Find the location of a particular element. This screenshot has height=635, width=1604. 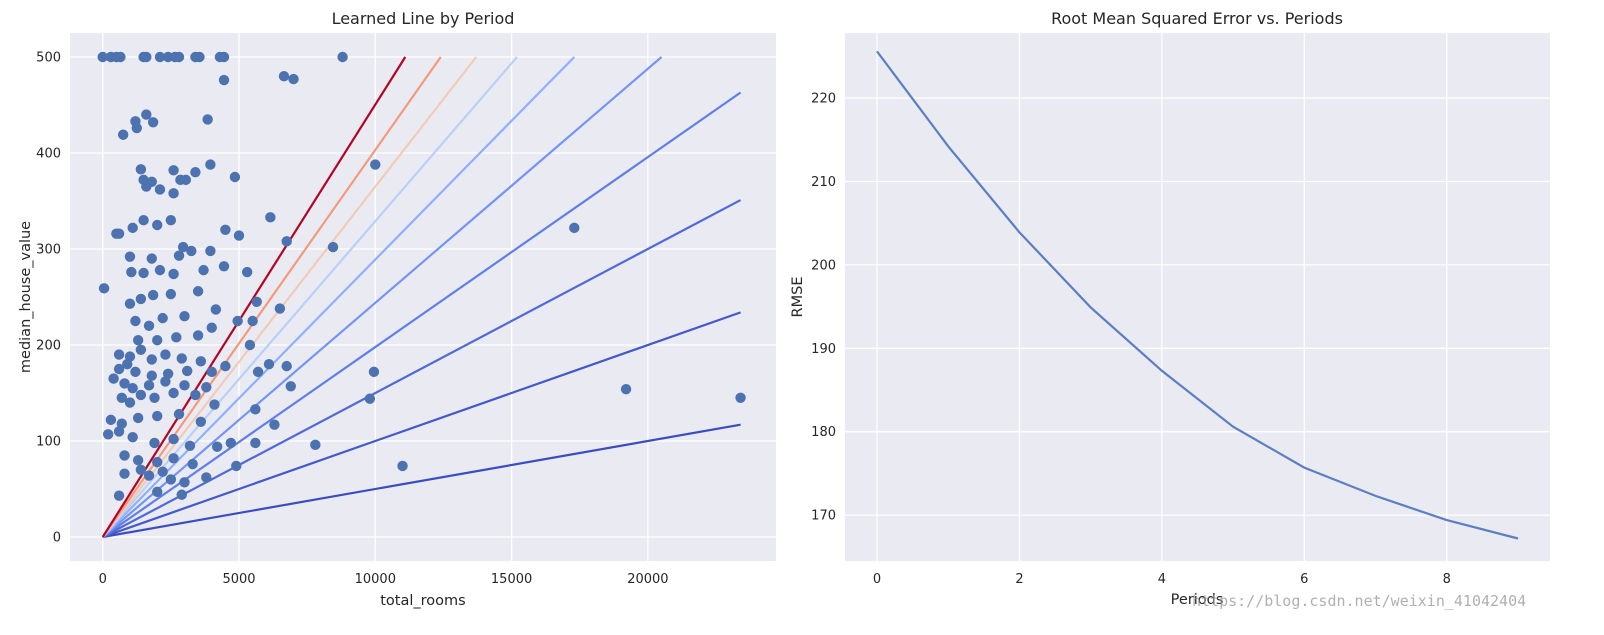

y-tick-label: 170 is located at coordinates (823, 516).